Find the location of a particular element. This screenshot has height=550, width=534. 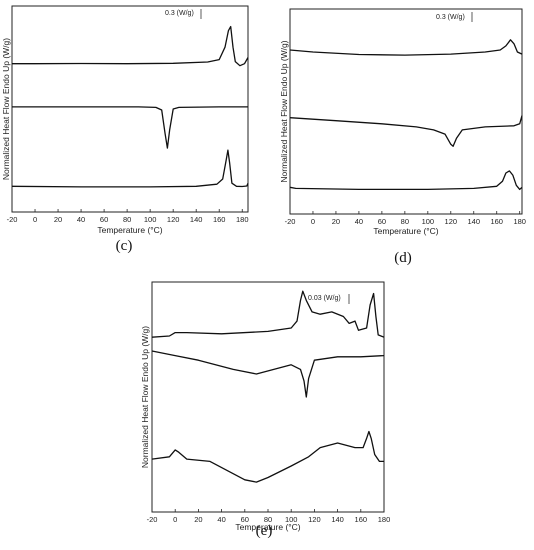

chart-1-y-axis-label: Normalized Heat Flow Endo Up (W/g) is located at coordinates (284, 111).